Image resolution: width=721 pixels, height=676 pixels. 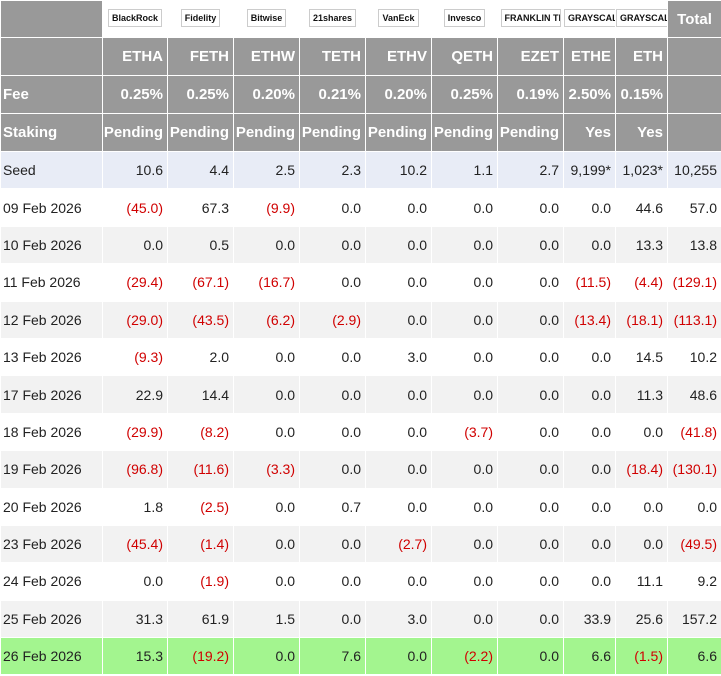 I want to click on flow-value: 33.9, so click(x=589, y=619).